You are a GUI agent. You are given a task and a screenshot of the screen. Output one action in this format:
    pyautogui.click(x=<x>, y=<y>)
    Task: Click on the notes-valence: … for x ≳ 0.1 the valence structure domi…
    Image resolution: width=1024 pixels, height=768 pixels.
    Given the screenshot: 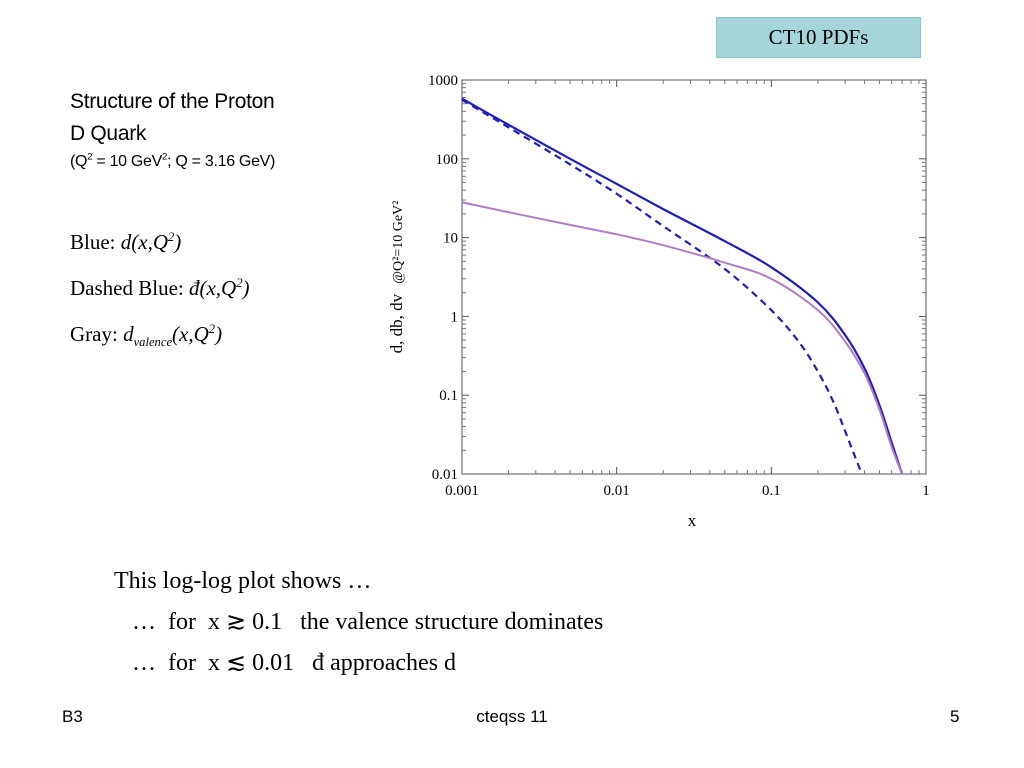 What is the action you would take?
    pyautogui.click(x=368, y=622)
    